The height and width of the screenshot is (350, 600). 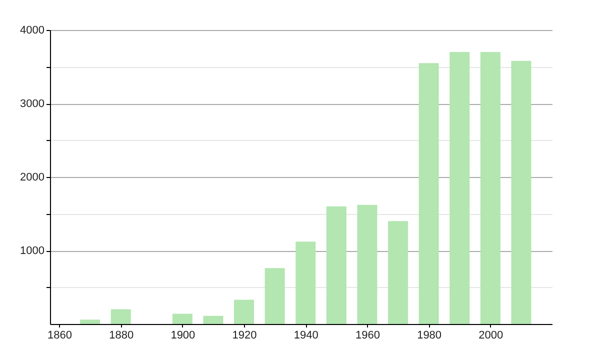 I want to click on y-tick-label: 2000, so click(x=32, y=178).